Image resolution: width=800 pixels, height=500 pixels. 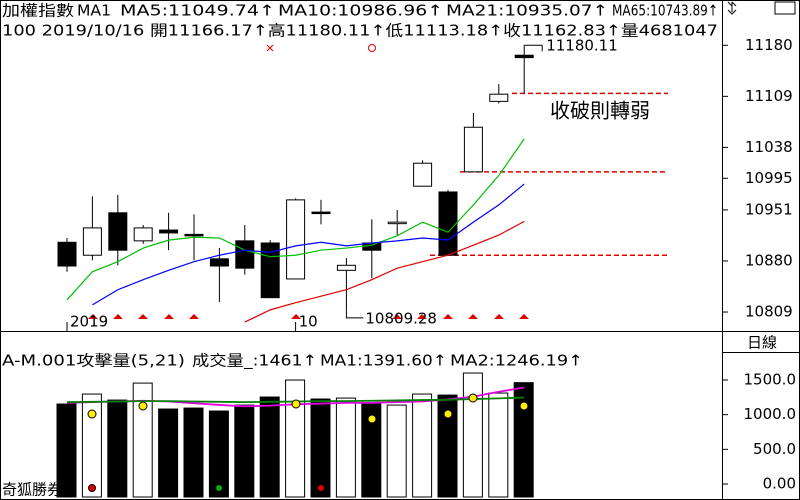 What do you see at coordinates (770, 379) in the screenshot?
I see `y-tick-label: 1500.0` at bounding box center [770, 379].